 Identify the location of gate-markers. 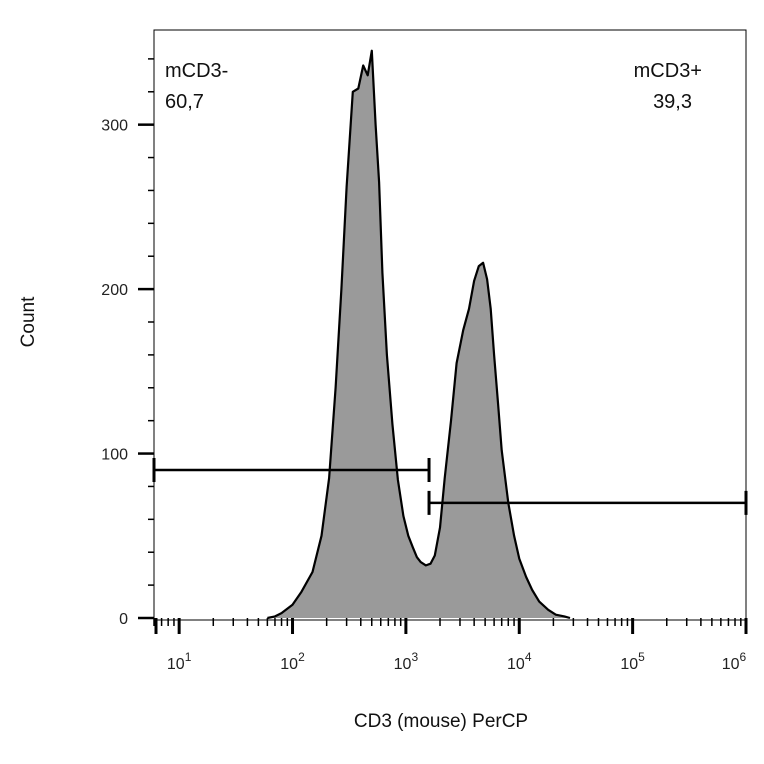
(450, 486).